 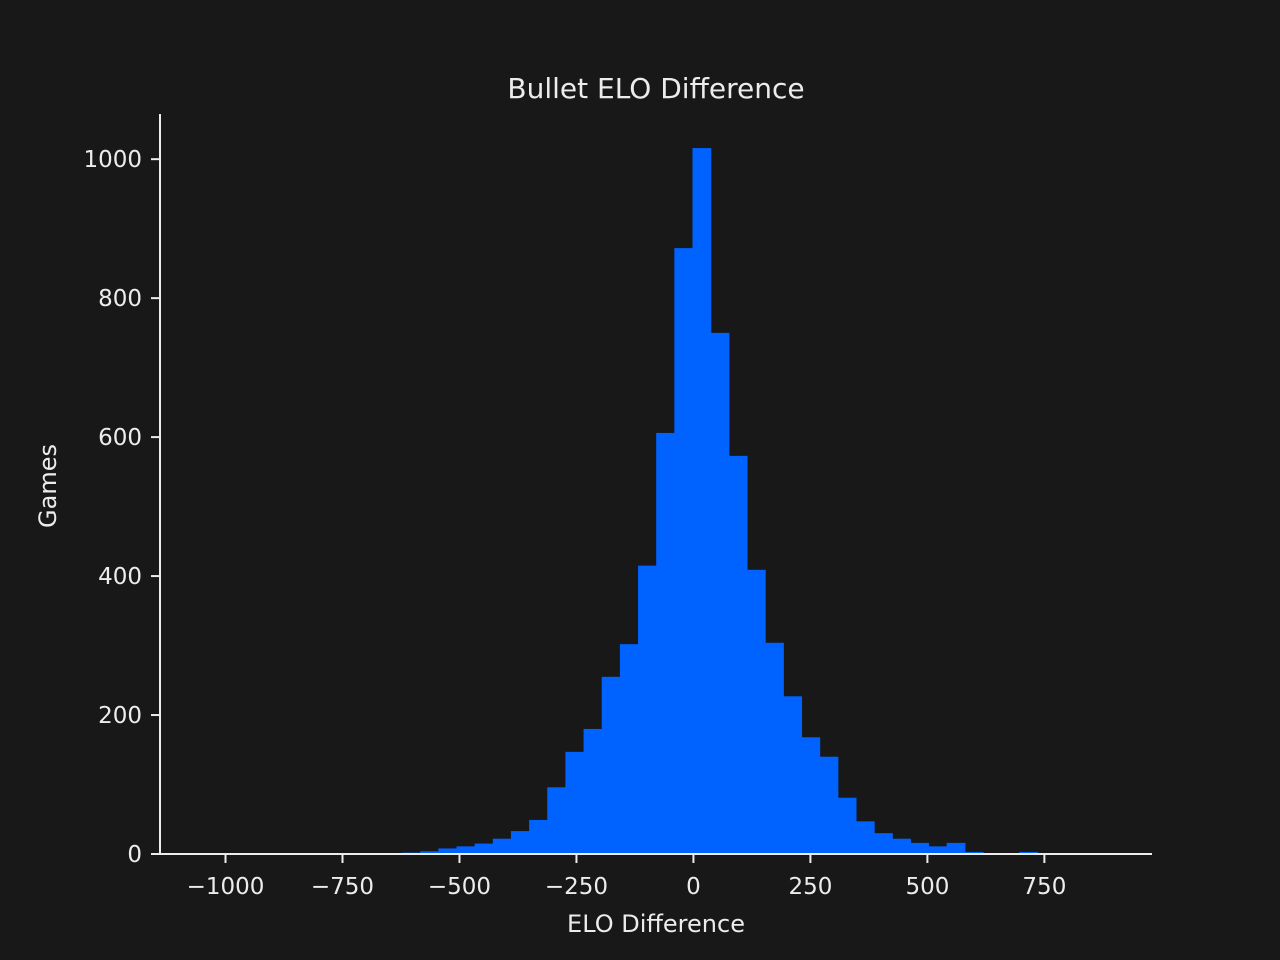 What do you see at coordinates (120, 716) in the screenshot?
I see `y-tick-label: 200` at bounding box center [120, 716].